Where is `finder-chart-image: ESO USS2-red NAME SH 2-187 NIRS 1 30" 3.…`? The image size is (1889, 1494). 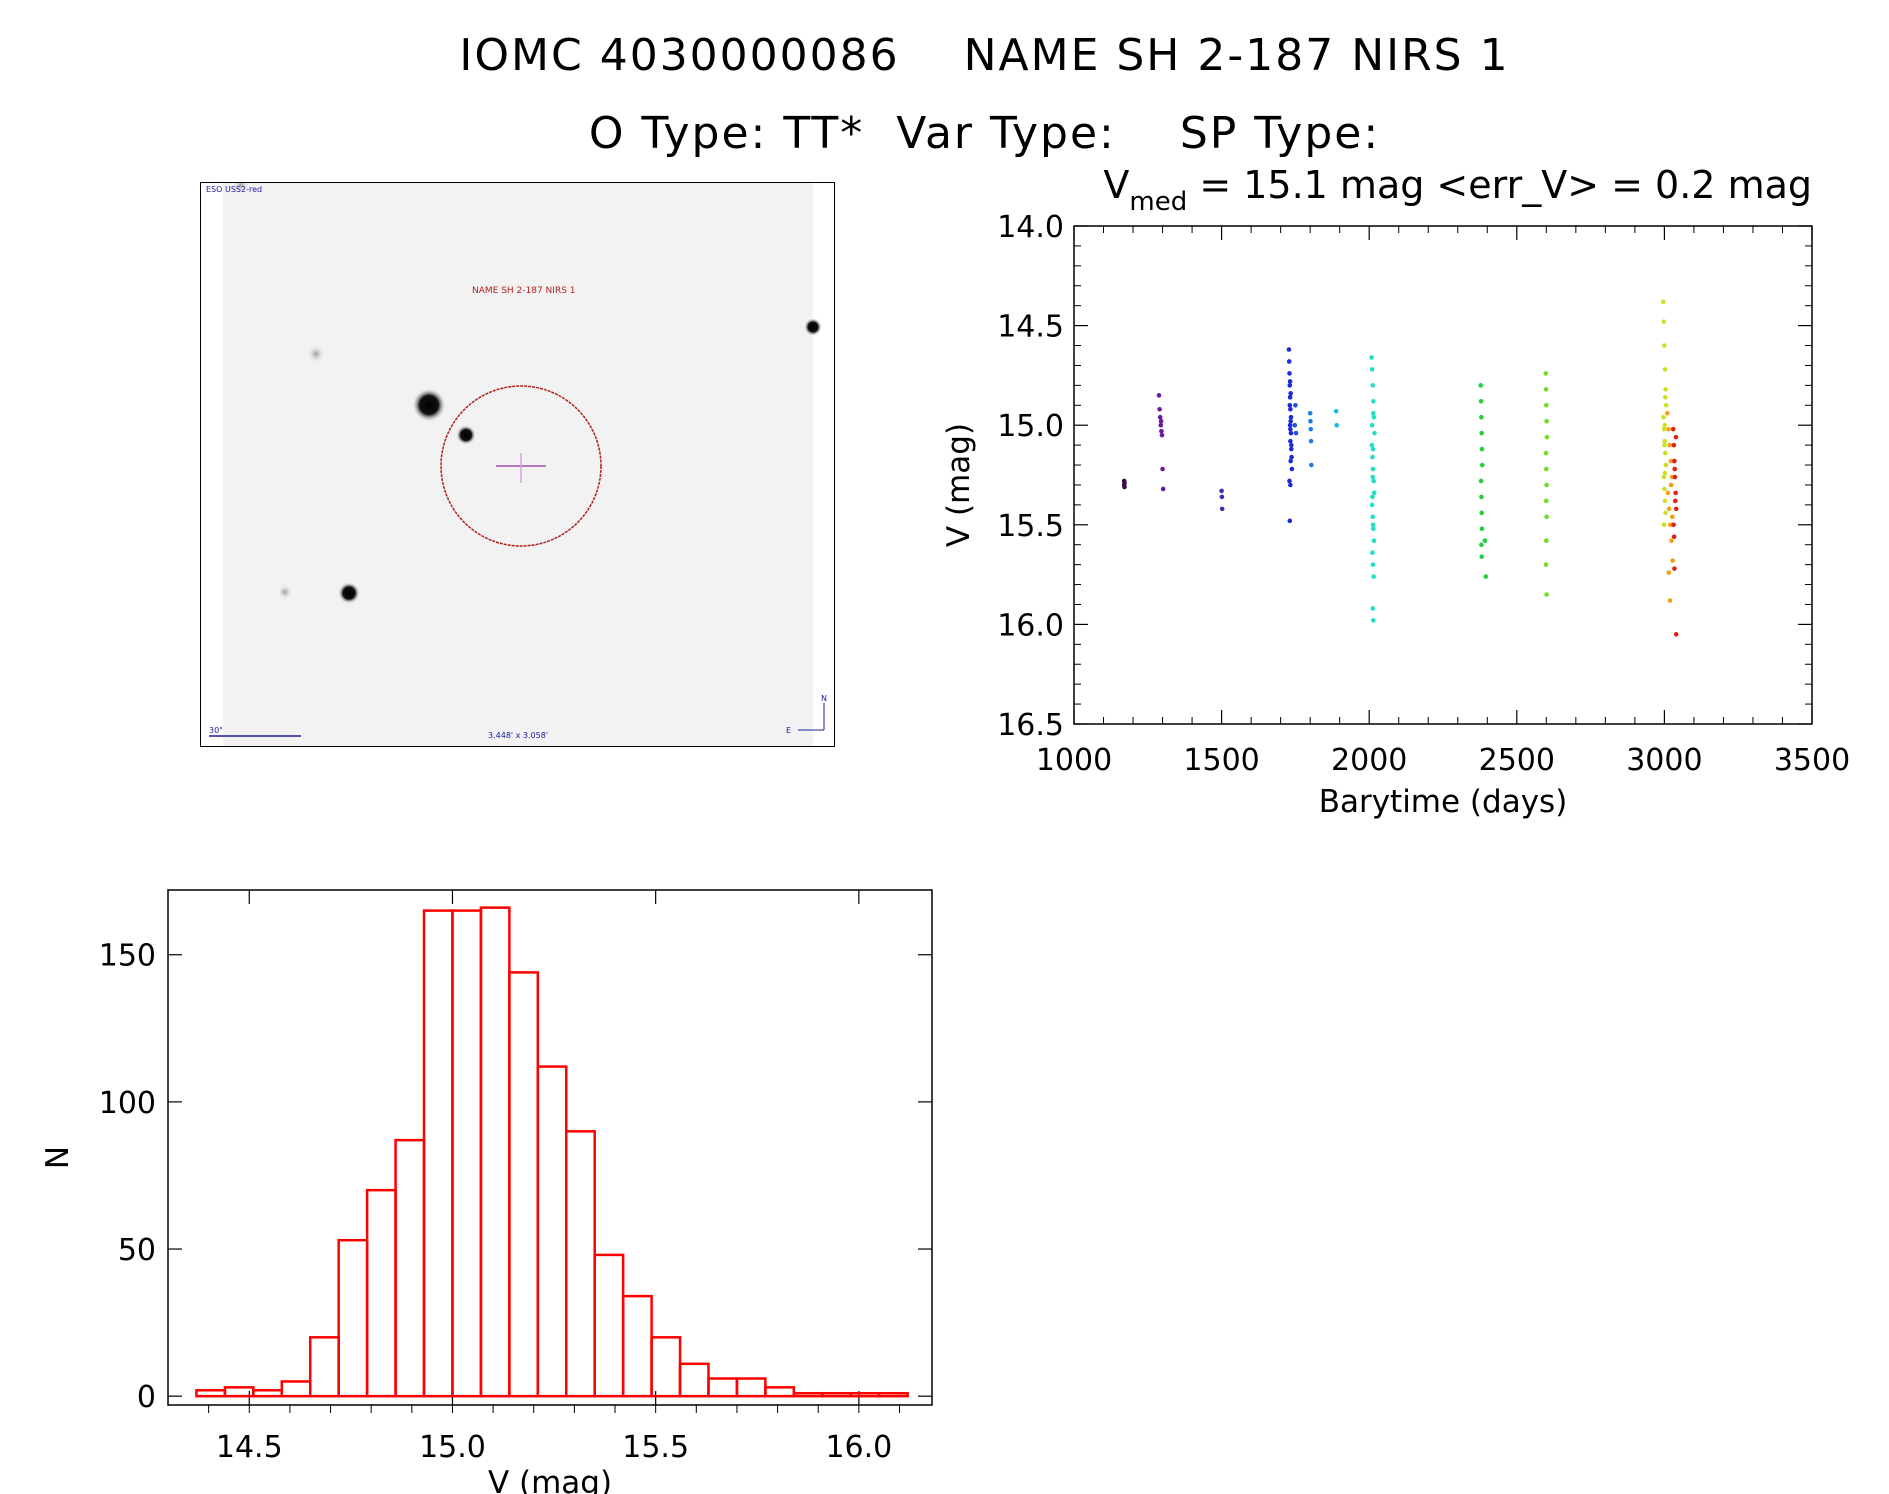
finder-chart-image: ESO USS2-red NAME SH 2-187 NIRS 1 30" 3.… is located at coordinates (517, 464).